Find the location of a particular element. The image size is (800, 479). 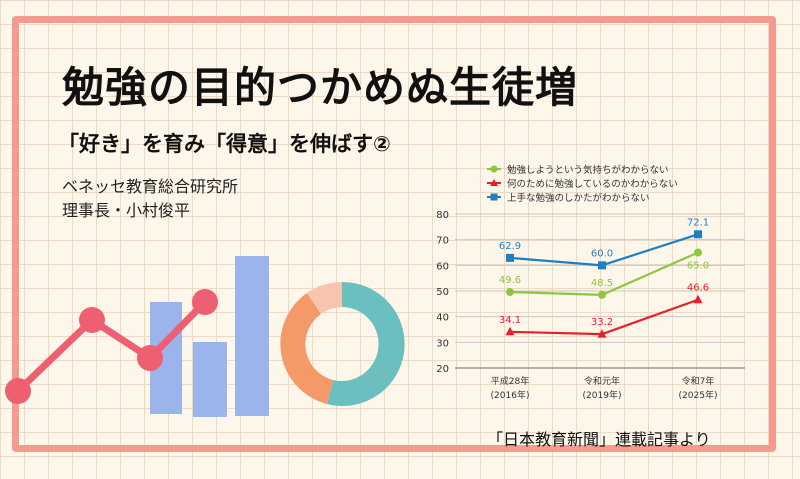

x-tick-sublabel-0: (2016年) is located at coordinates (510, 395).